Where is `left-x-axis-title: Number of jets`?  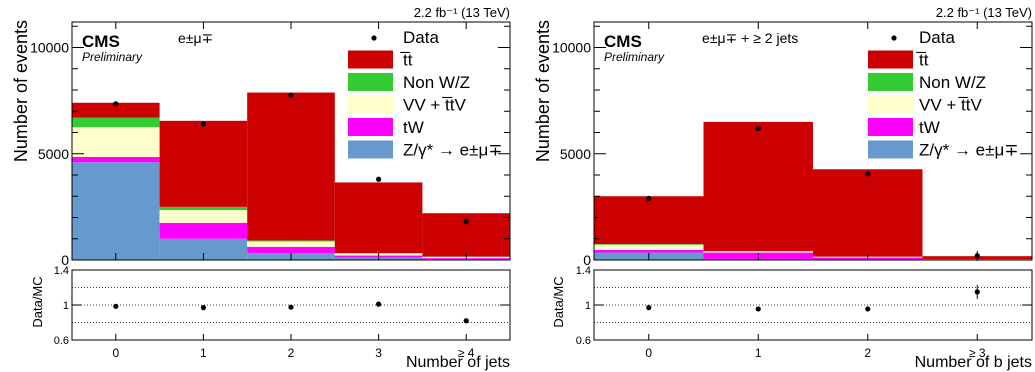 left-x-axis-title: Number of jets is located at coordinates (458, 362).